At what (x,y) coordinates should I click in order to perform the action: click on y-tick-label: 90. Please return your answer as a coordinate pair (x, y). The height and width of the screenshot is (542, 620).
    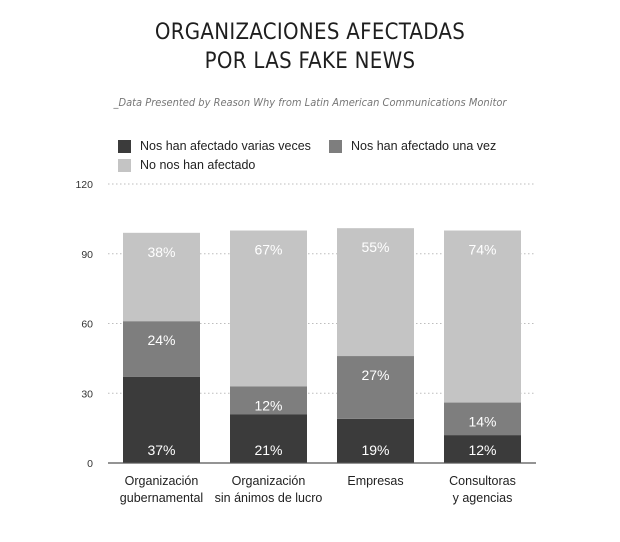
    Looking at the image, I should click on (87, 255).